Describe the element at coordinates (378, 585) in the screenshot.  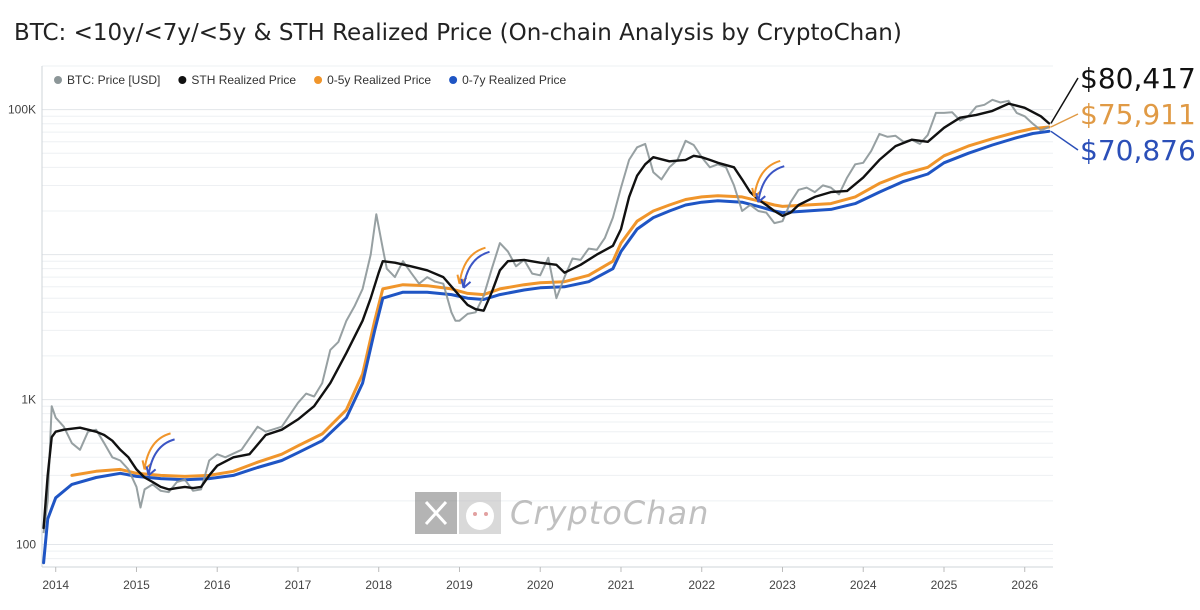
I see `x-tick-label: 2018` at that location.